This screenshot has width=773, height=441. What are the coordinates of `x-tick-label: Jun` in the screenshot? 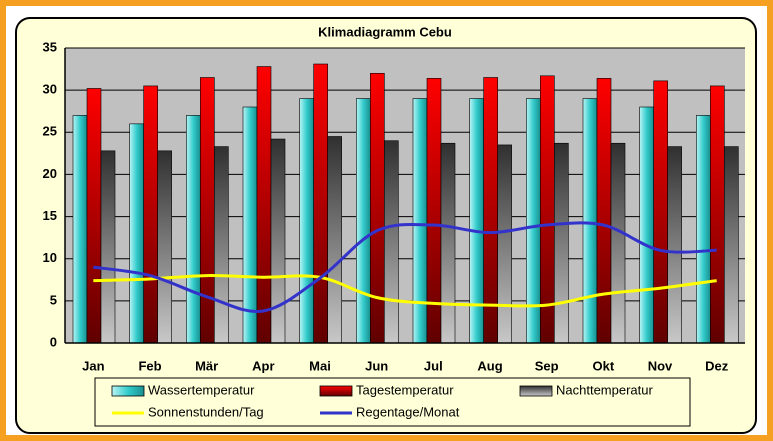 It's located at (376, 365).